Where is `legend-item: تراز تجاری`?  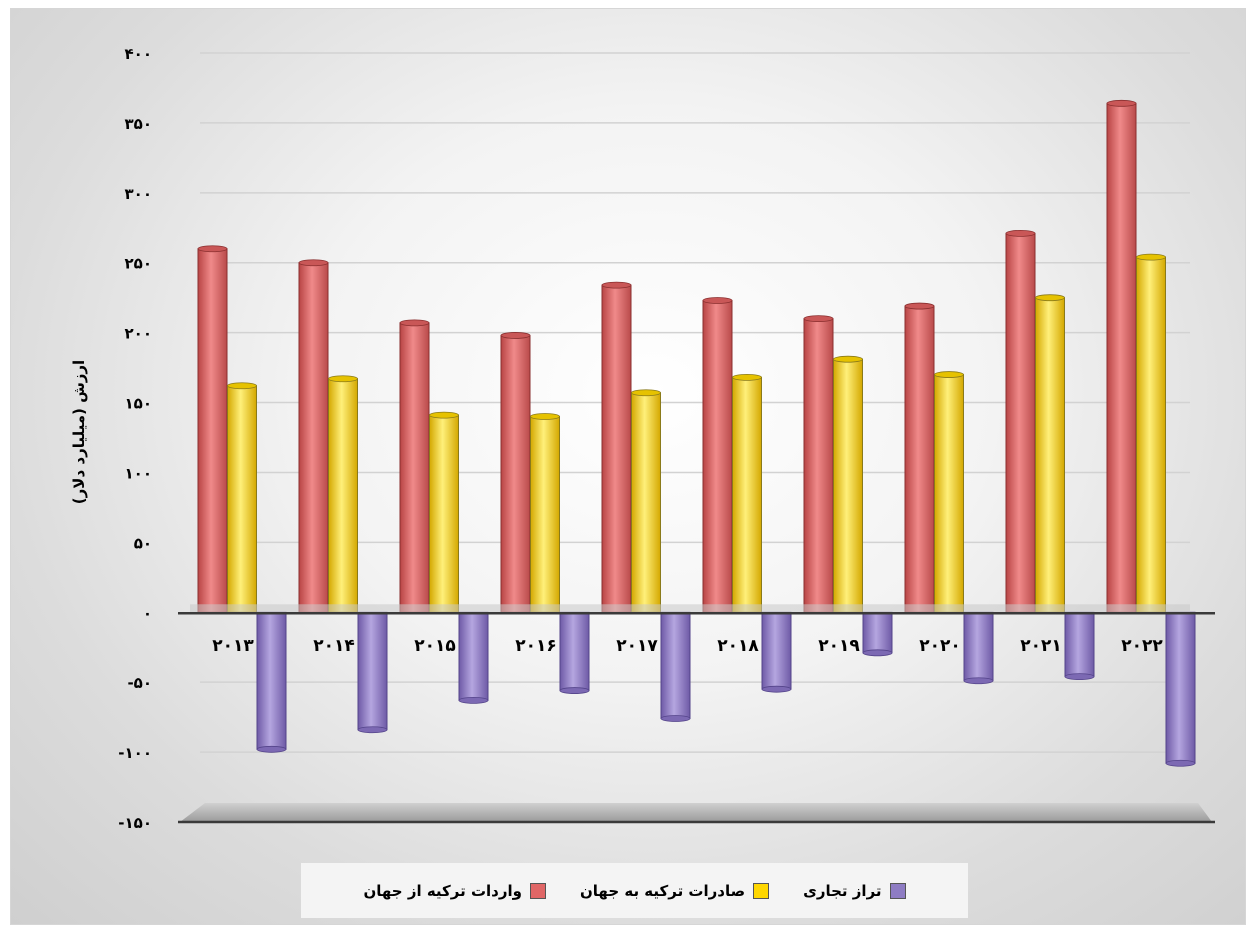 legend-item: تراز تجاری is located at coordinates (854, 890).